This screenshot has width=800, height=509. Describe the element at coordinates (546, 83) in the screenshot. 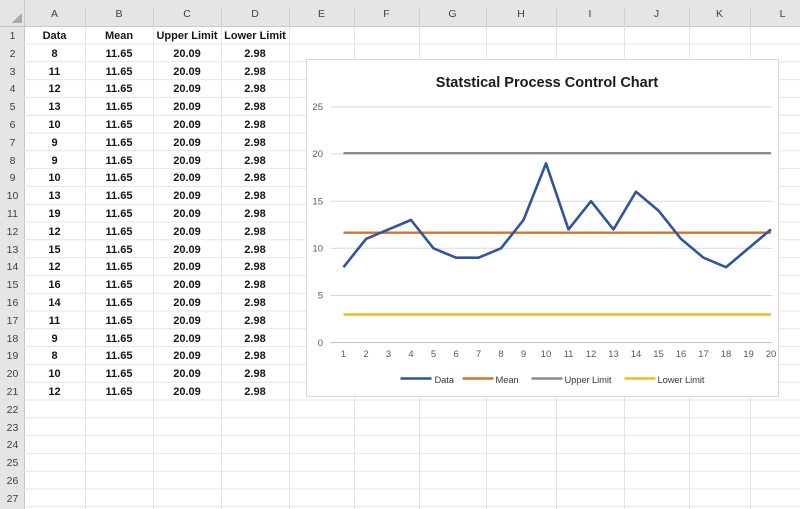

I see `svg-text:Statstical Process Control Cha: Statstical Process Control Chart` at that location.